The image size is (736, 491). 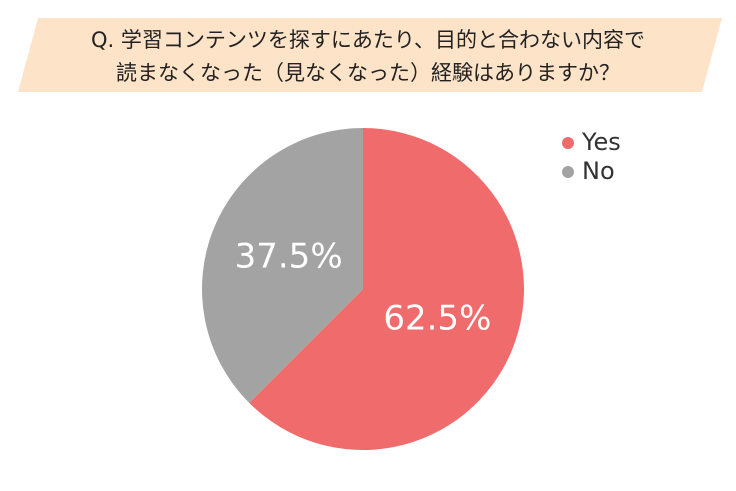 What do you see at coordinates (368, 40) in the screenshot?
I see `chart-title: Q. 学習コンテンツを探すにあたり、目的と合わない内容で` at bounding box center [368, 40].